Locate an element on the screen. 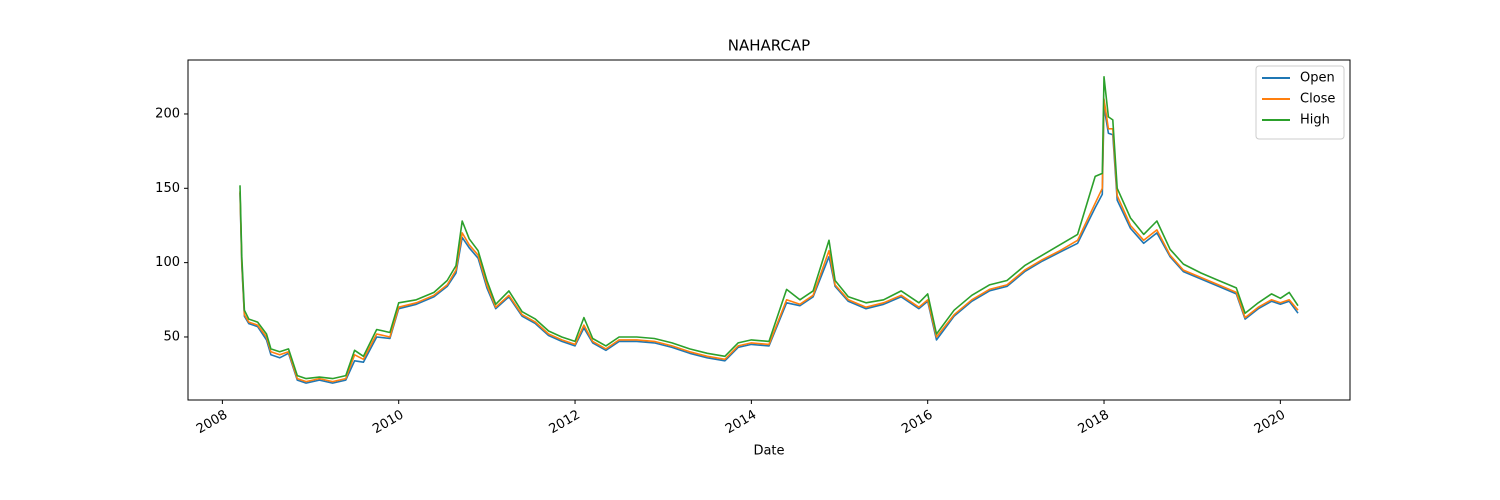 The image size is (1500, 500). legend-label: Close is located at coordinates (1317, 99).